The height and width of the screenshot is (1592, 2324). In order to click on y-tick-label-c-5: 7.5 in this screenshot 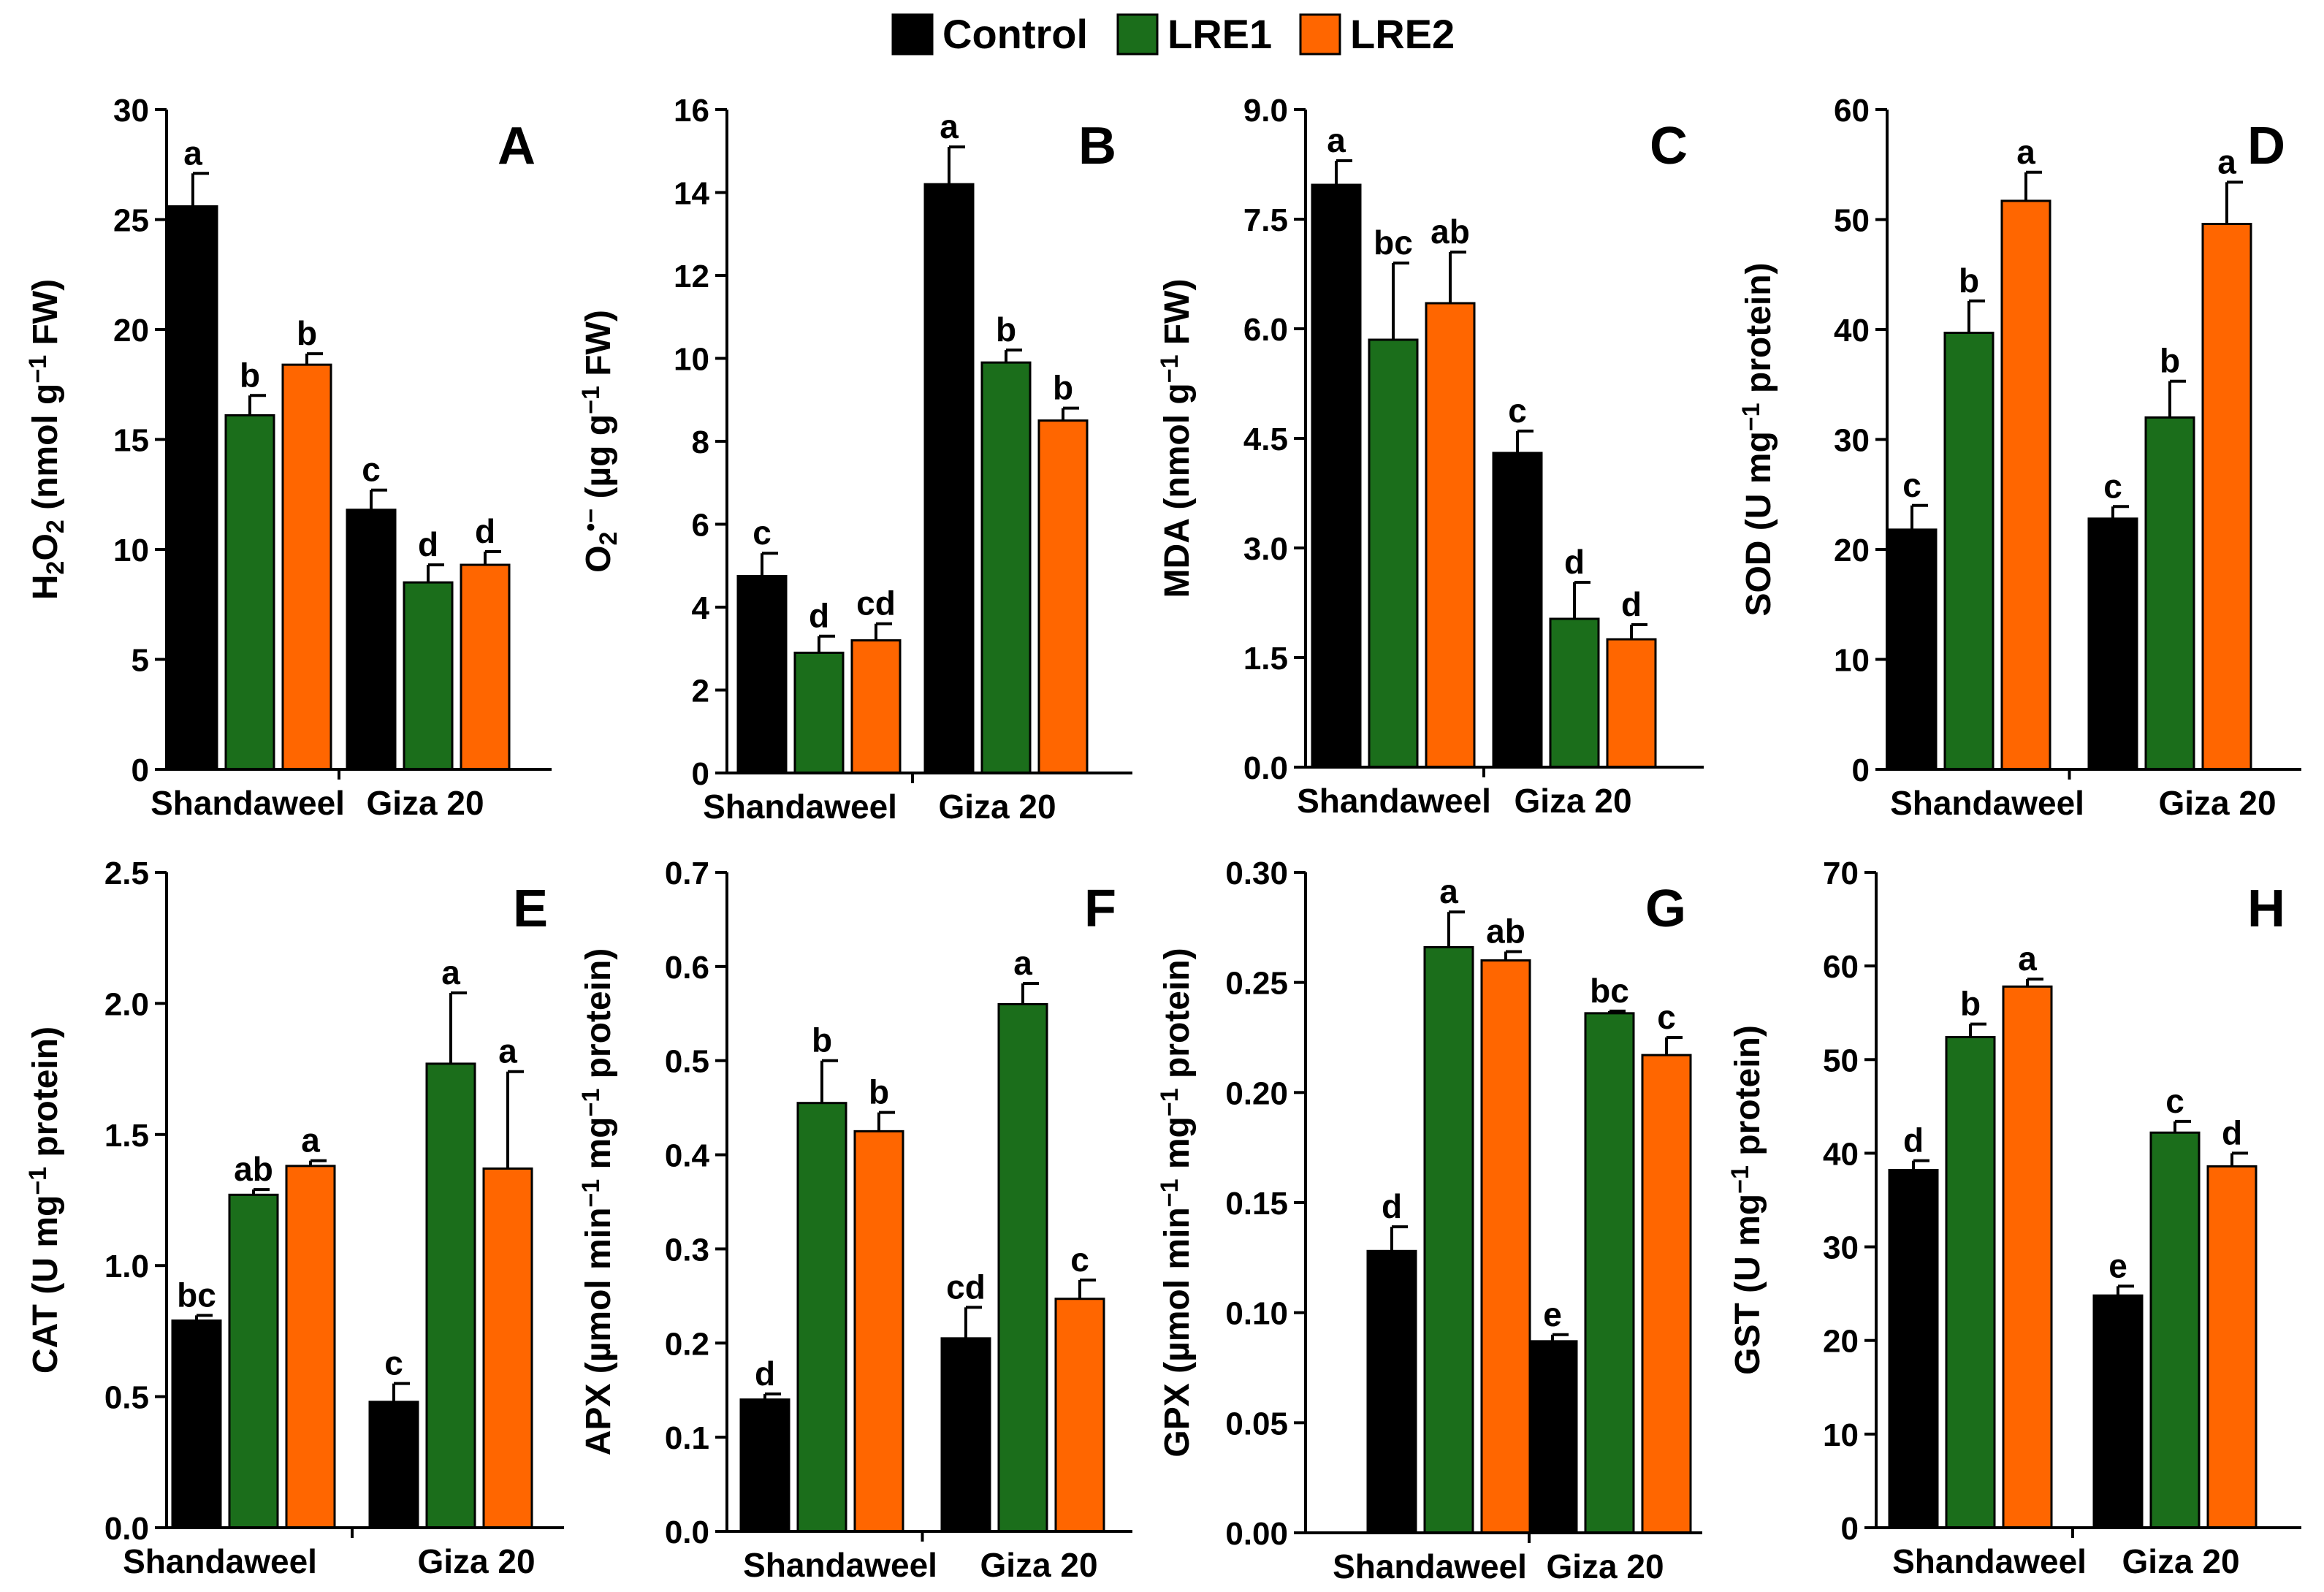, I will do `click(1265, 220)`.